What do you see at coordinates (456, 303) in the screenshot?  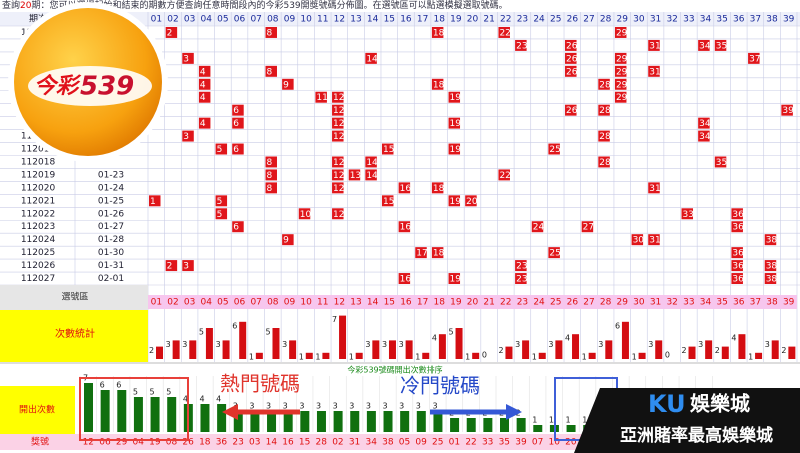 I see `pick-number: 19` at bounding box center [456, 303].